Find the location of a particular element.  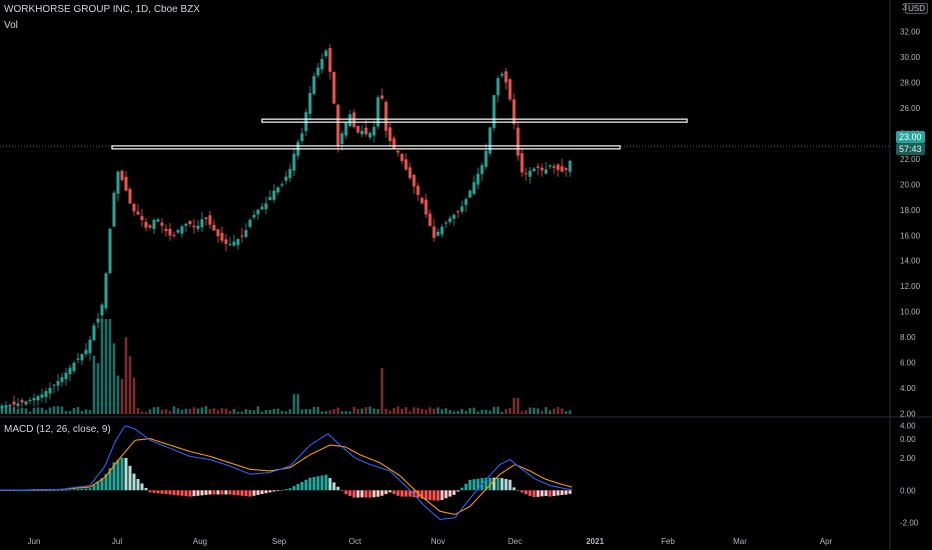

macd-line is located at coordinates (286, 472).